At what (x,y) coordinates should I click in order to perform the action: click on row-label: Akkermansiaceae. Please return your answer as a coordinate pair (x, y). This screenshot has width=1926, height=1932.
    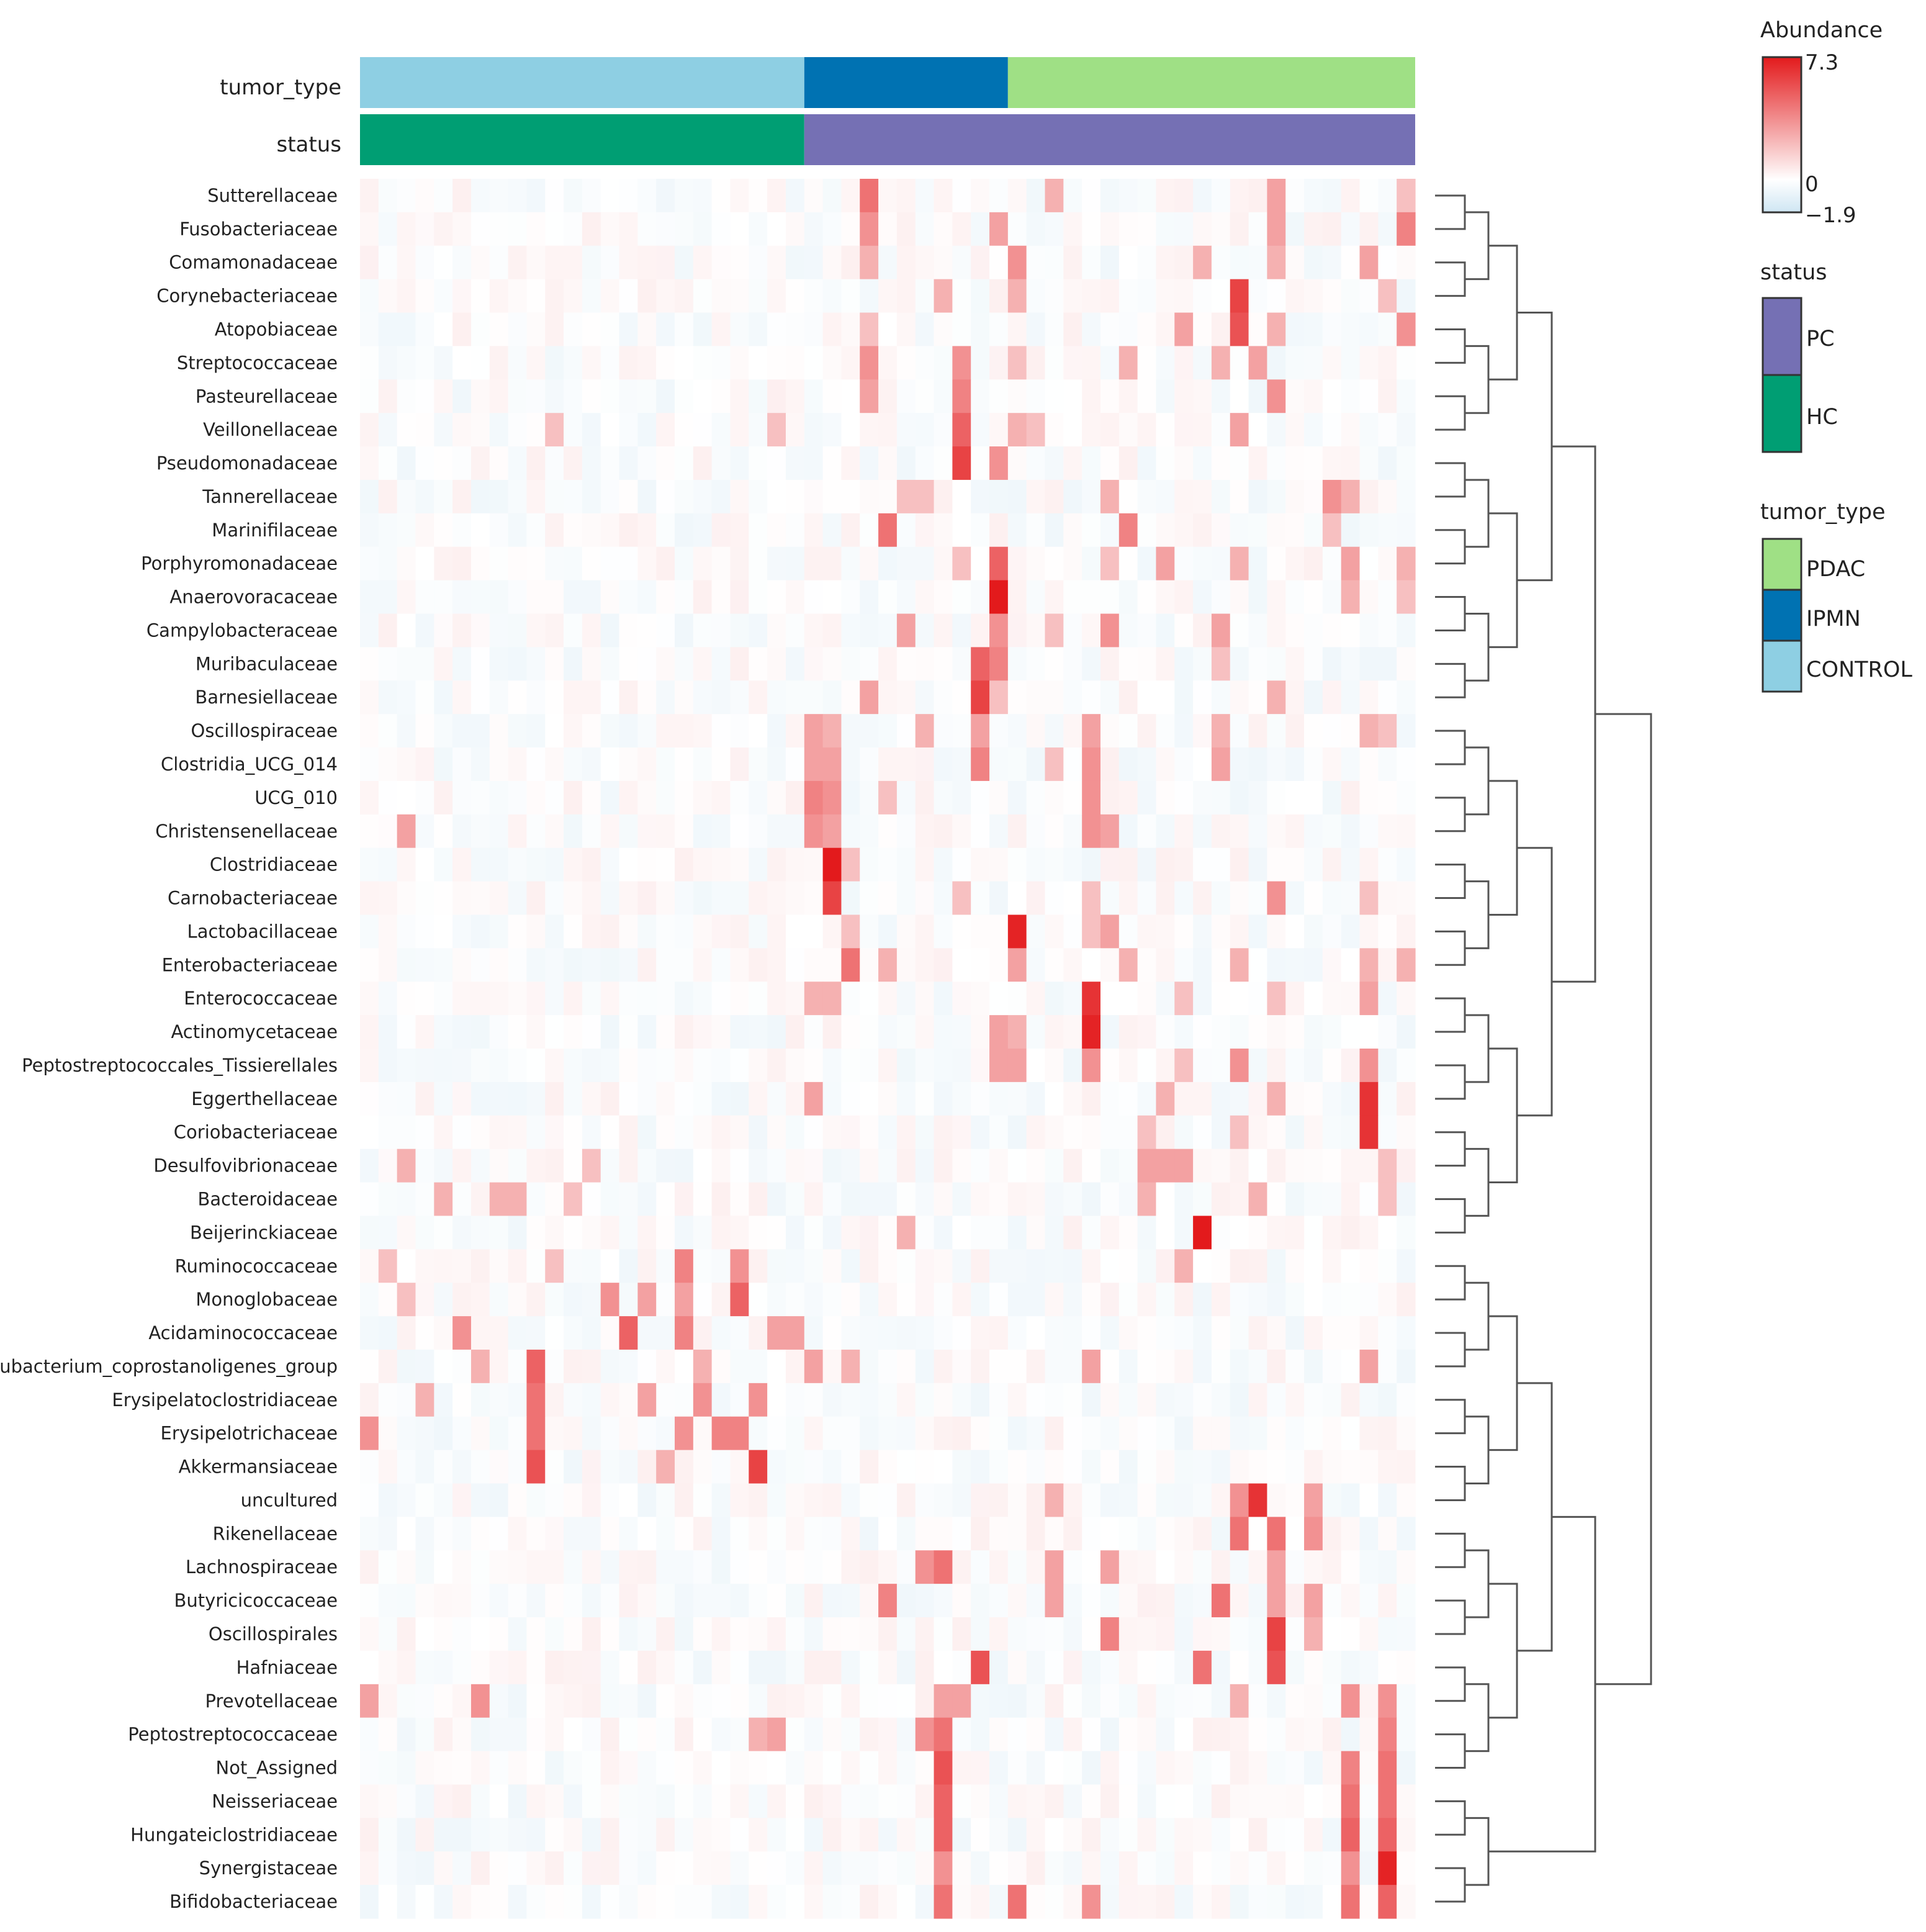
    Looking at the image, I should click on (258, 1467).